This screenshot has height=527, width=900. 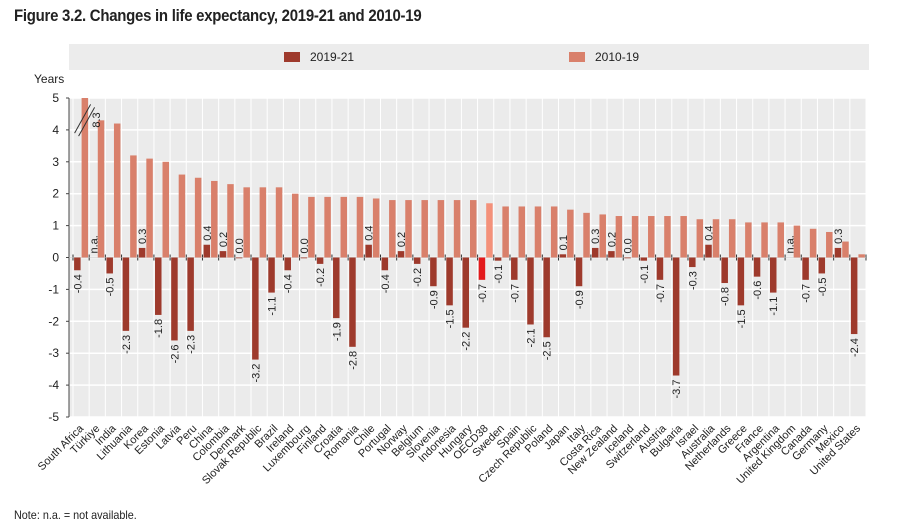 I want to click on y-tick-label: -4, so click(x=53, y=385).